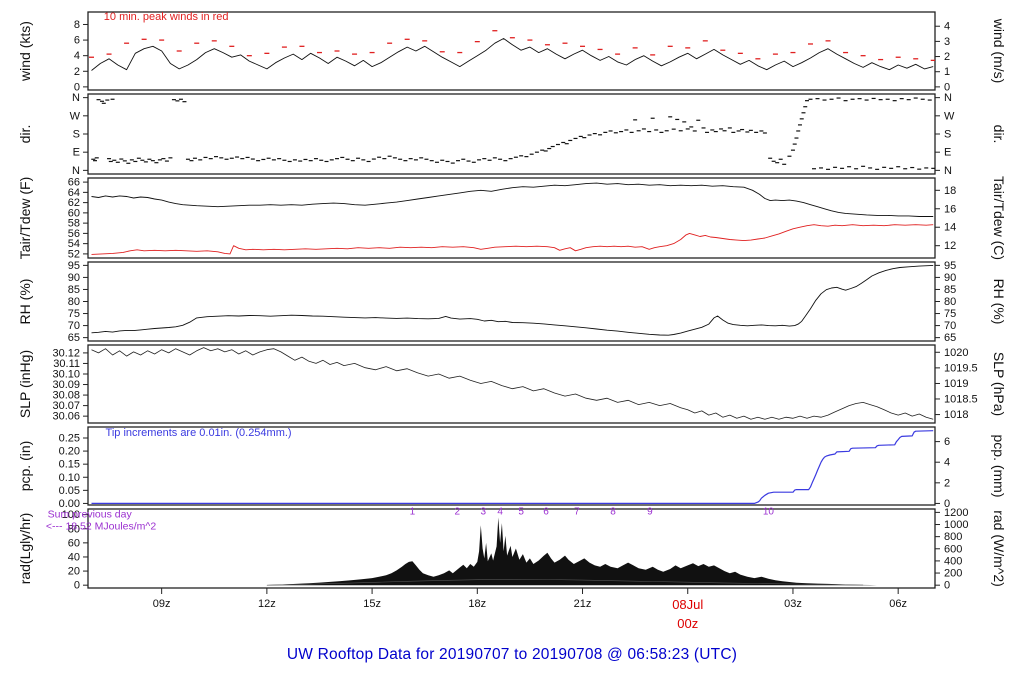 The image size is (1024, 700). Describe the element at coordinates (66, 353) in the screenshot. I see `slp-left-tick-label: 30.12` at that location.